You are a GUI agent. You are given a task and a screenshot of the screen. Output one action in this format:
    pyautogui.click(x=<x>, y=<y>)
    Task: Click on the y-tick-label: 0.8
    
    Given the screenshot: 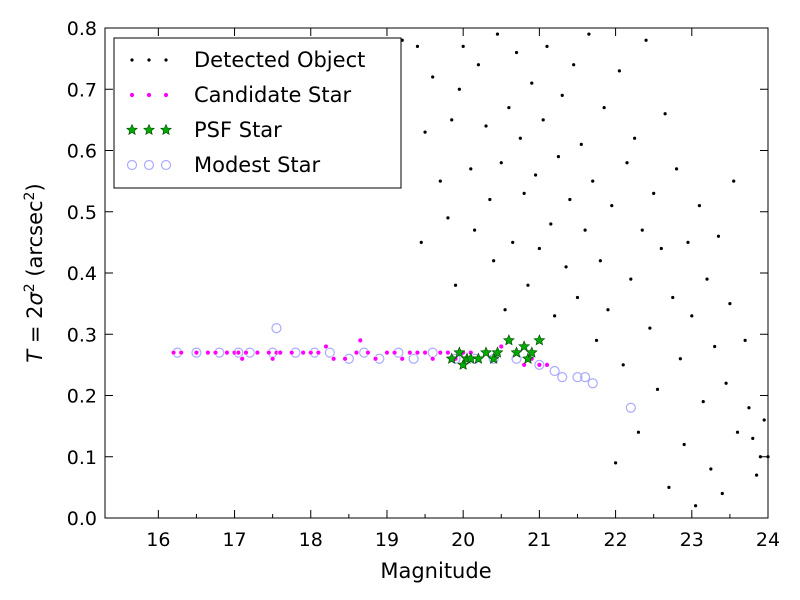 What is the action you would take?
    pyautogui.click(x=82, y=29)
    